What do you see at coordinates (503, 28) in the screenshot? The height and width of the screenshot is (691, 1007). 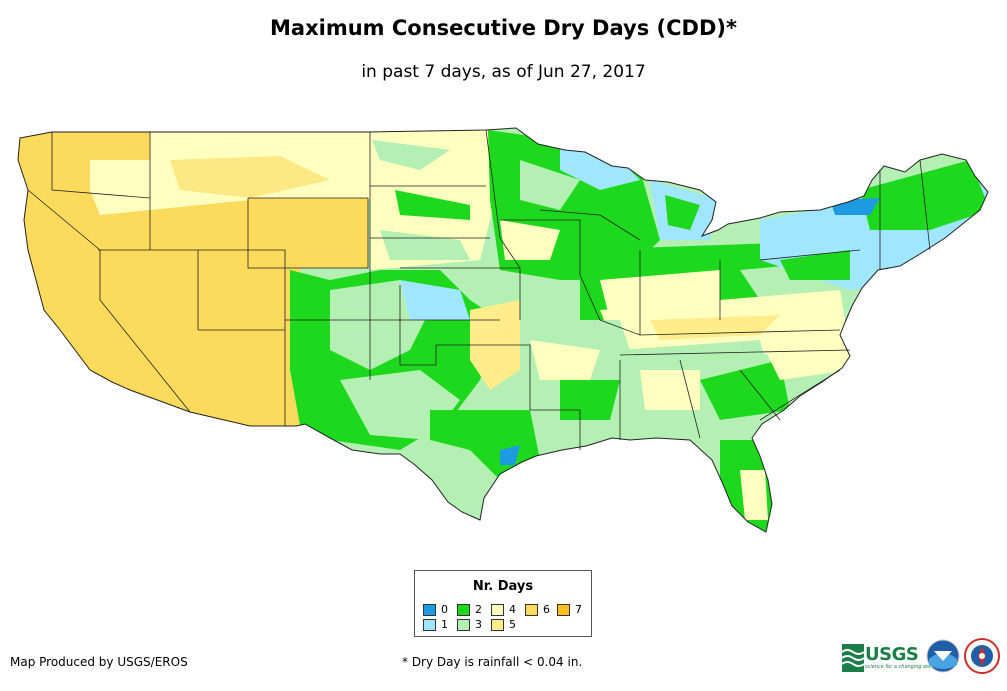 I see `map-title: Maximum Consecutive Dry Days (CDD)*` at bounding box center [503, 28].